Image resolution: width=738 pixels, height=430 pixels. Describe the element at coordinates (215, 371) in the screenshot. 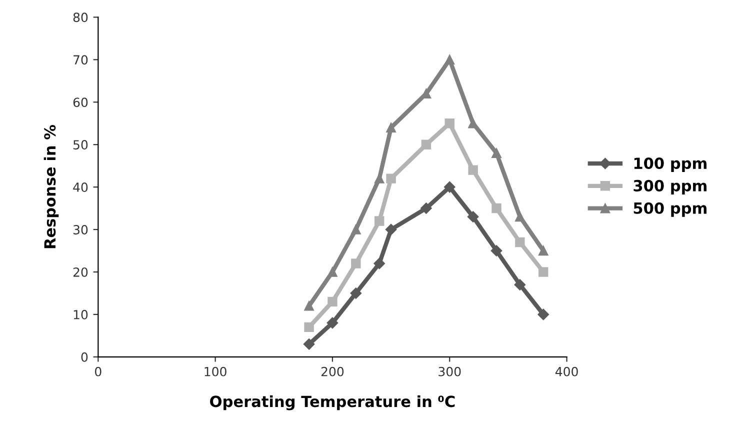

I see `x-tick-label: 100` at that location.